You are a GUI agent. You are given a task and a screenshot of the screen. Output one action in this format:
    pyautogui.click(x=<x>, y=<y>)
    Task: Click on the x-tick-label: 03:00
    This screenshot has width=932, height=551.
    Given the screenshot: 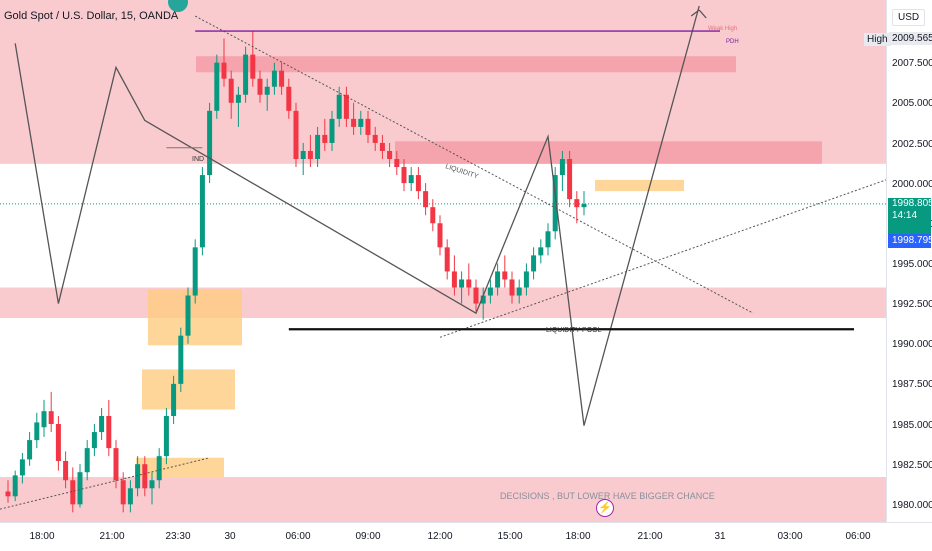 What is the action you would take?
    pyautogui.click(x=790, y=536)
    